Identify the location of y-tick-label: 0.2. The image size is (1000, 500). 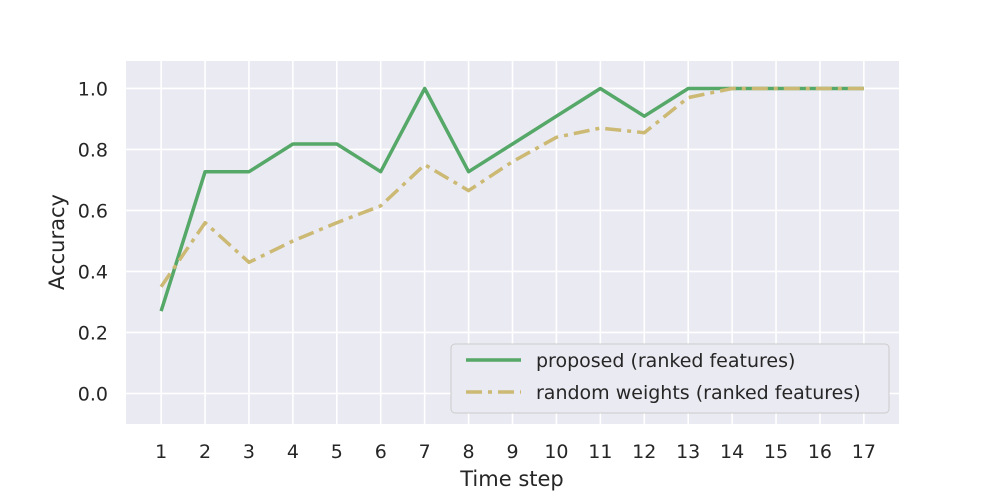
(93, 333).